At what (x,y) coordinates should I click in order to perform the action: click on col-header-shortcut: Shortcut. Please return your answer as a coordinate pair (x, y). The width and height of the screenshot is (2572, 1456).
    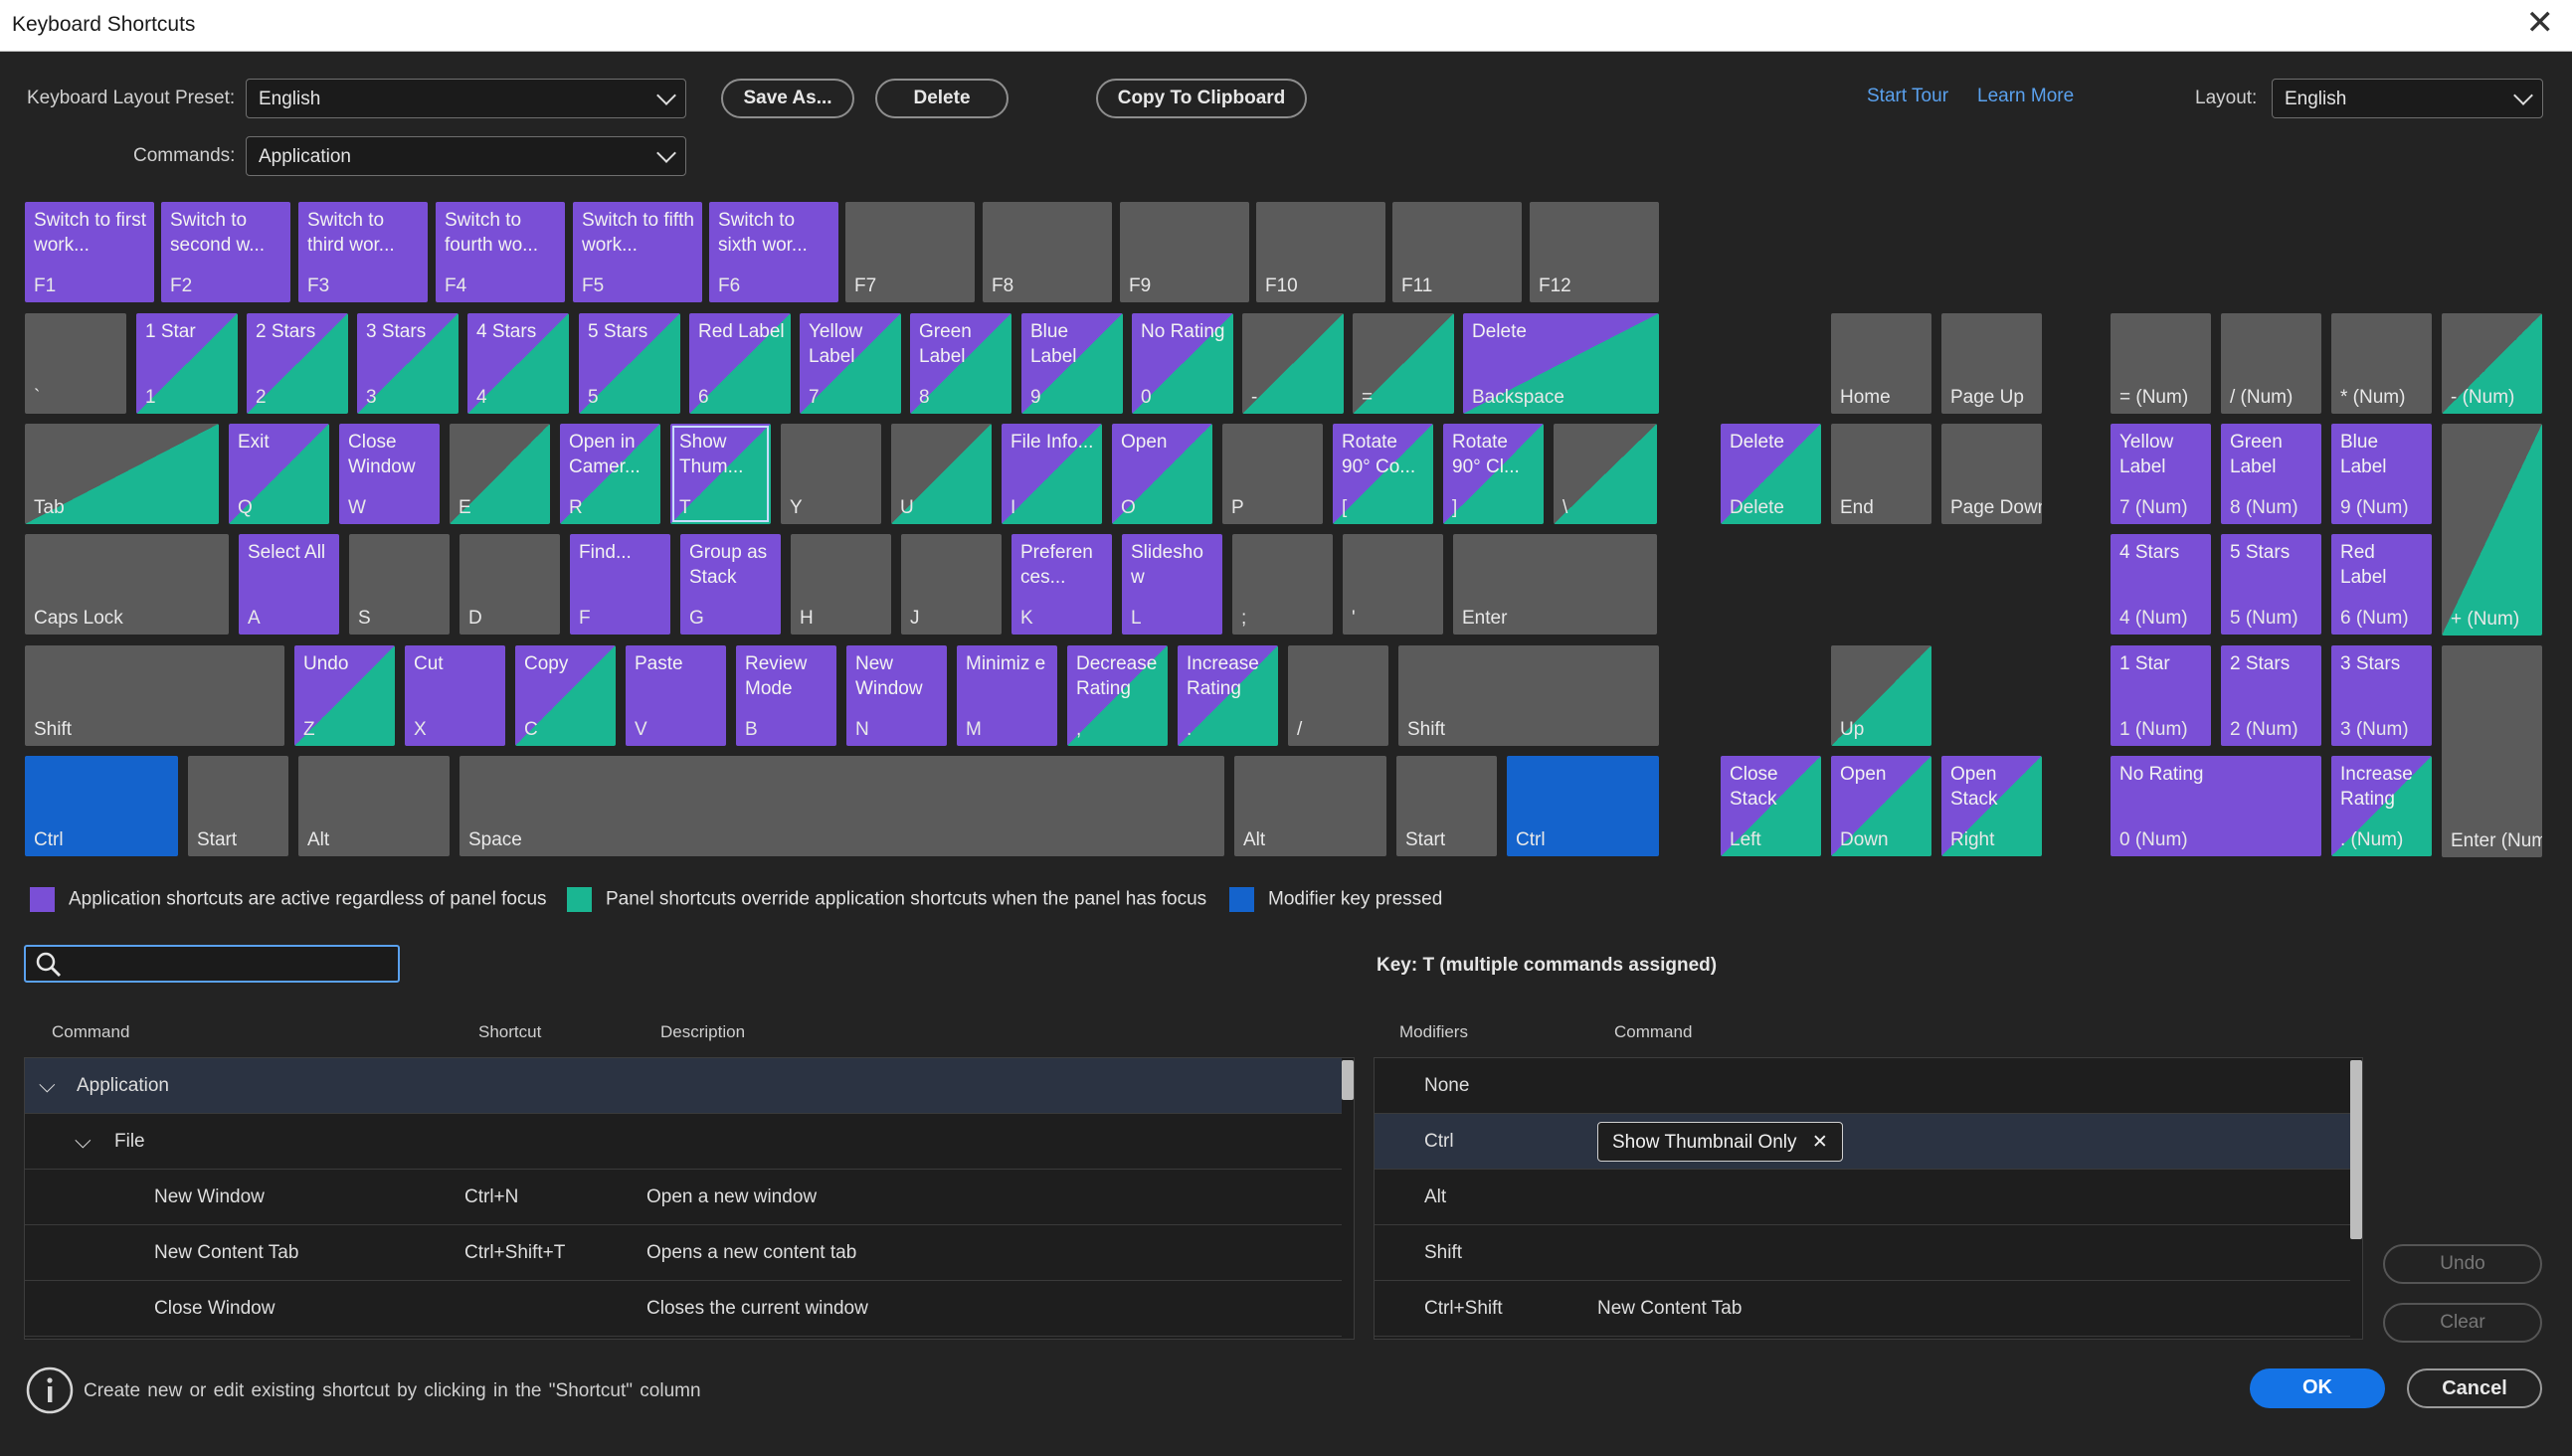
    Looking at the image, I should click on (510, 1031).